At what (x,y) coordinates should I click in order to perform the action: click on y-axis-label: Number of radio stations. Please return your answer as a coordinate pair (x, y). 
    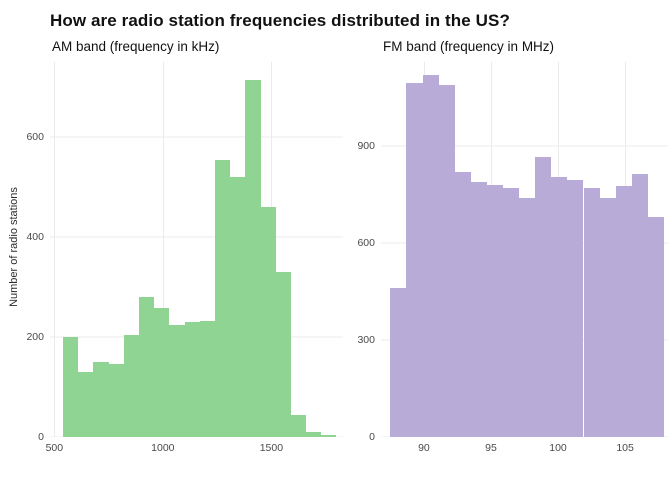
    Looking at the image, I should click on (14, 247).